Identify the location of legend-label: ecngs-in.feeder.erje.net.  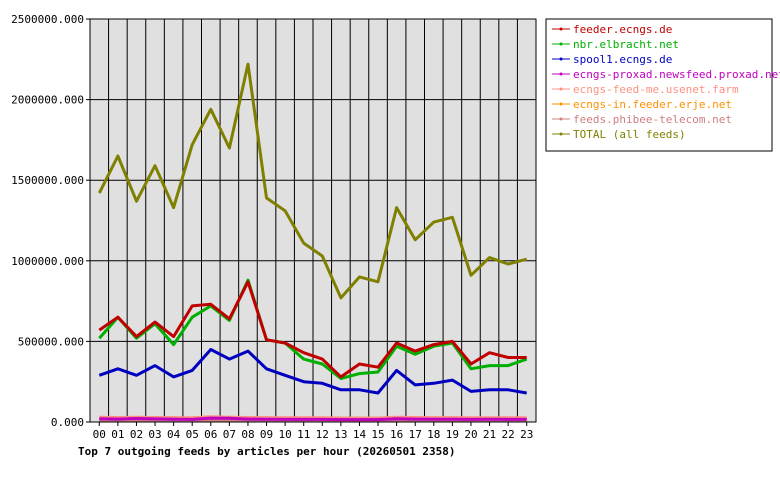
(652, 104).